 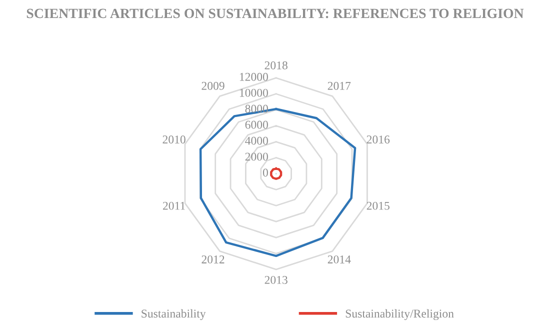 What do you see at coordinates (275, 13) in the screenshot?
I see `chart-title: SCIENTIFIC ARTICLES ON SUSTAINABILITY: REFERENCES TO RELIGION` at bounding box center [275, 13].